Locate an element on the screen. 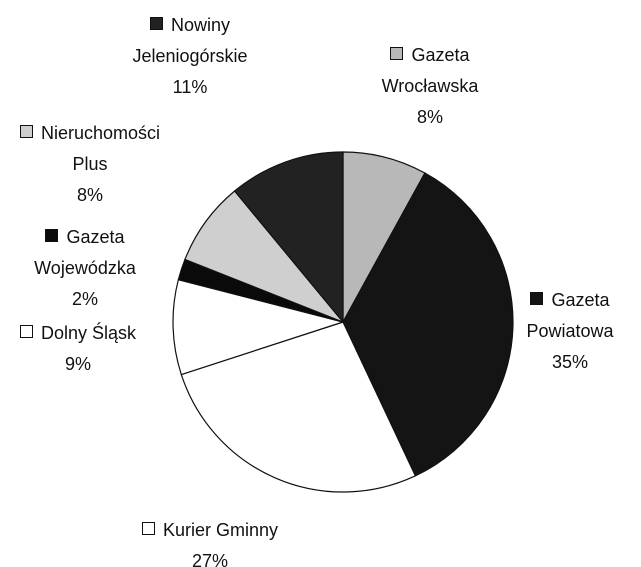 The image size is (641, 567). slice-value: 11% is located at coordinates (190, 87).